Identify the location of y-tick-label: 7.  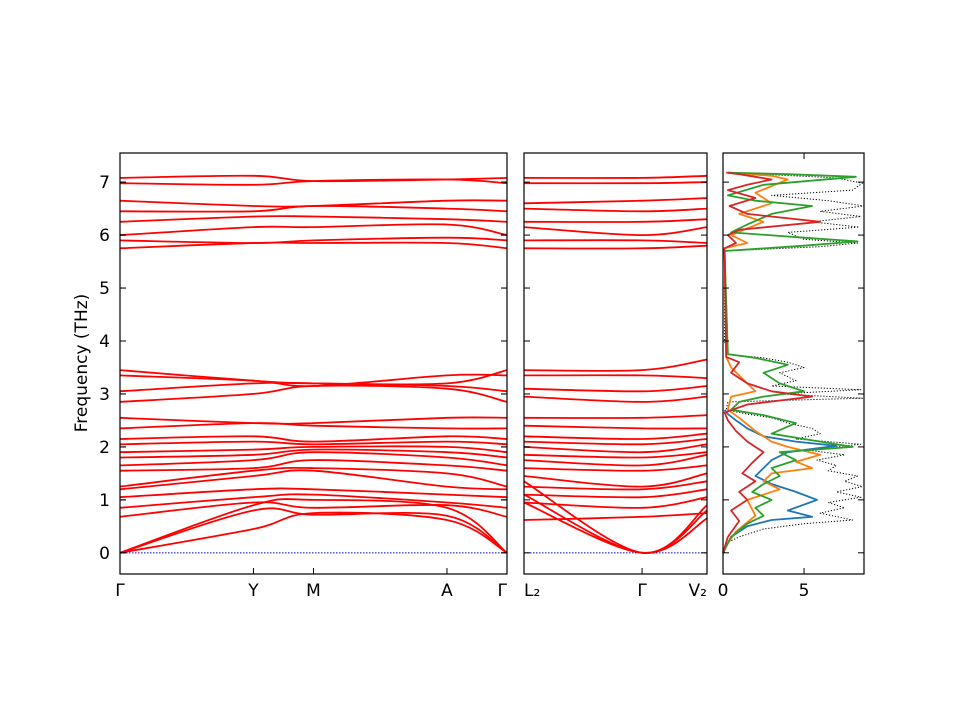
(104, 183).